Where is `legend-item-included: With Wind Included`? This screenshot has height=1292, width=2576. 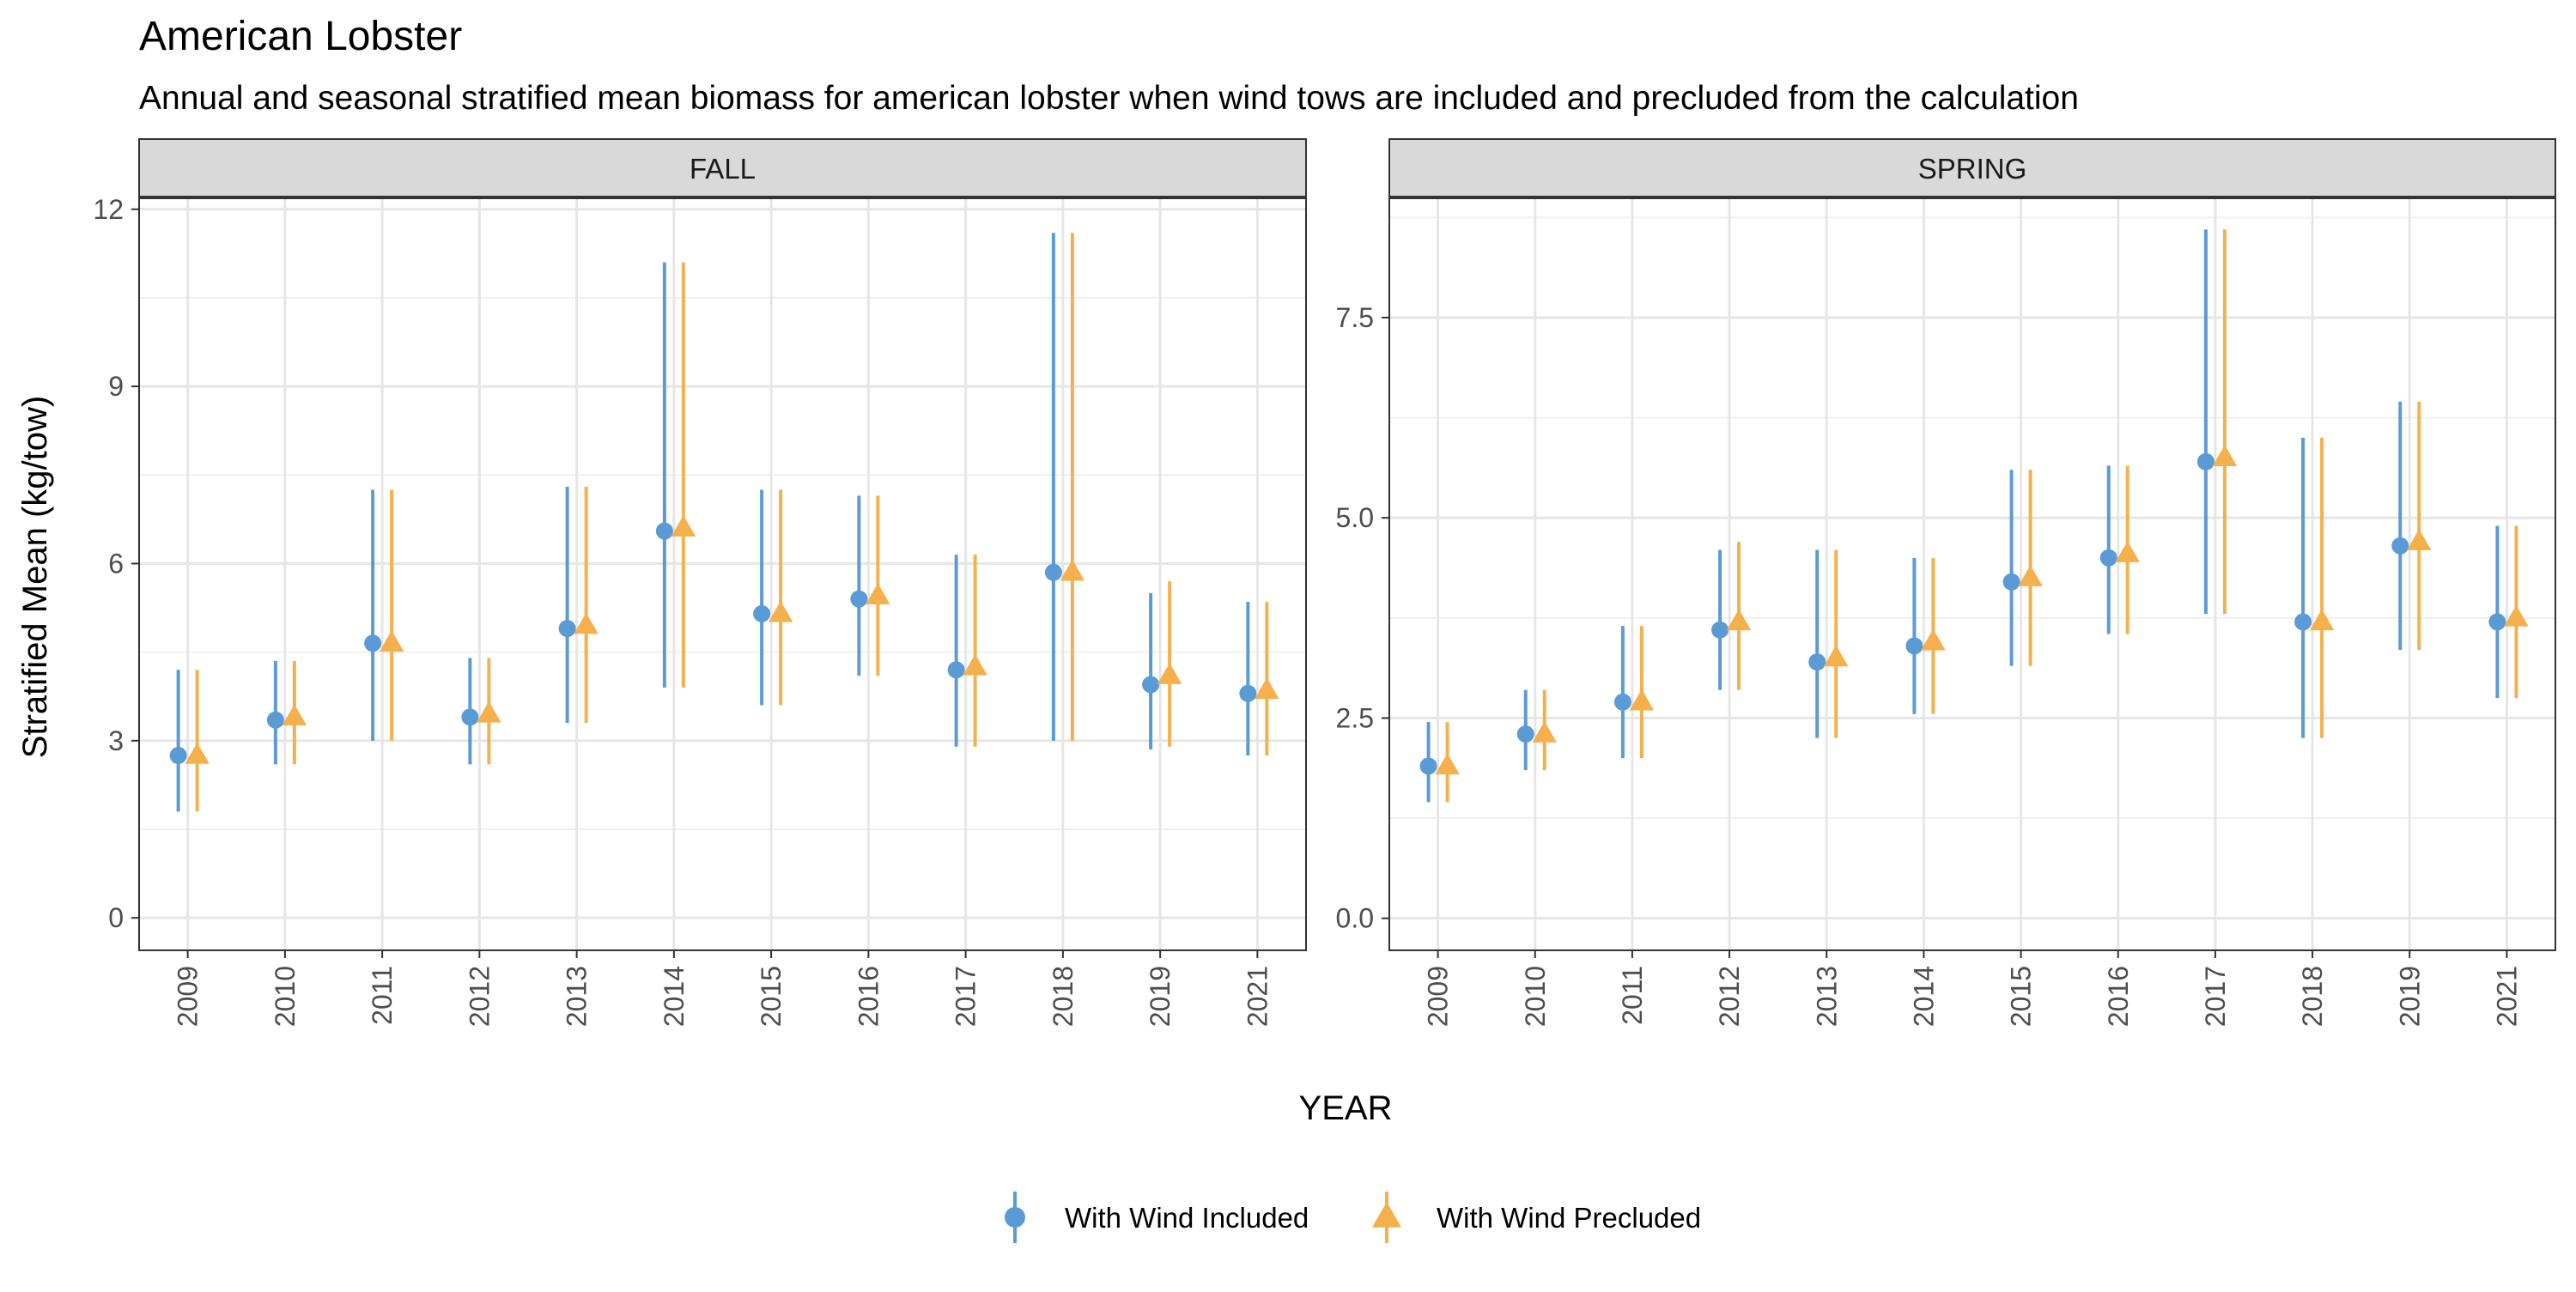
legend-item-included: With Wind Included is located at coordinates (1157, 1217).